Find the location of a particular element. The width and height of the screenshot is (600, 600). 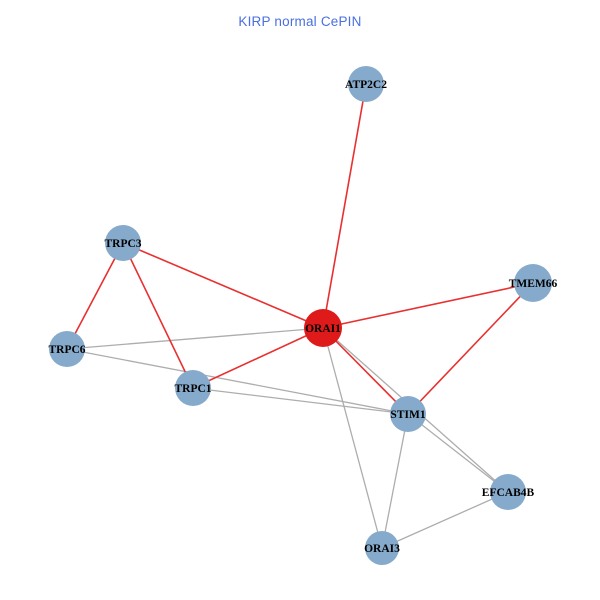

node-trpc6 is located at coordinates (67, 349).